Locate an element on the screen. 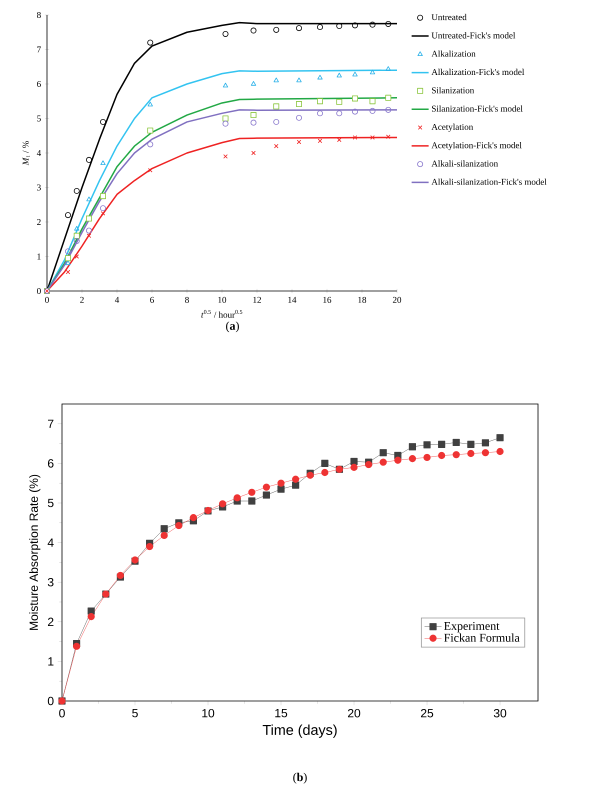 This screenshot has width=598, height=788. legend-label: Silanization is located at coordinates (453, 90).